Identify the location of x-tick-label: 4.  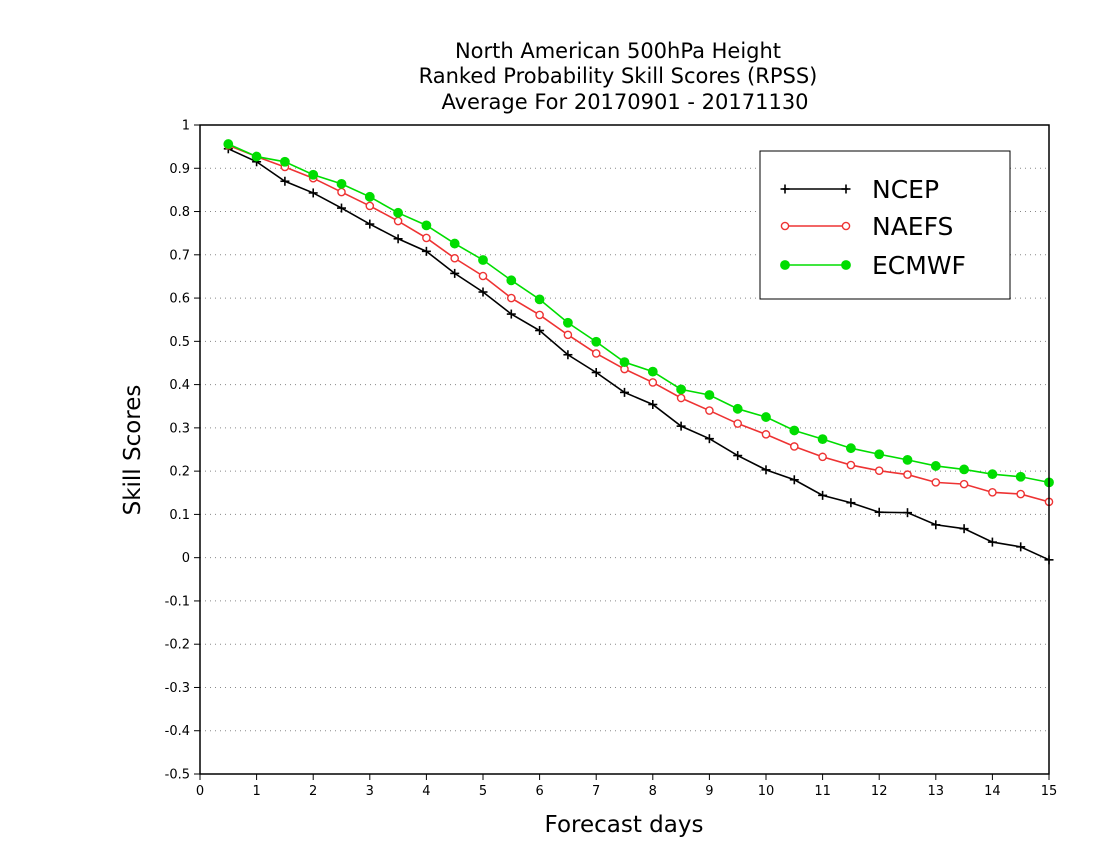
(426, 791).